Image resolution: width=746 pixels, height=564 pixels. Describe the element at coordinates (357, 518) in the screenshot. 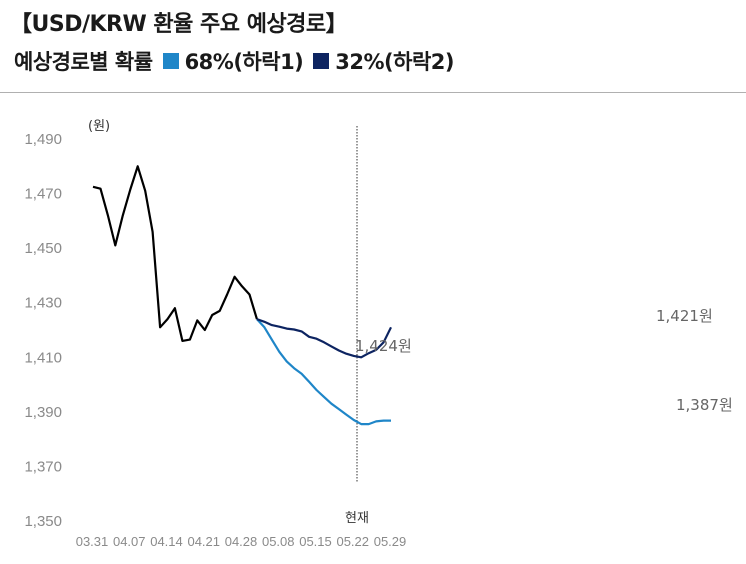

I see `current-date-label: 현재` at that location.